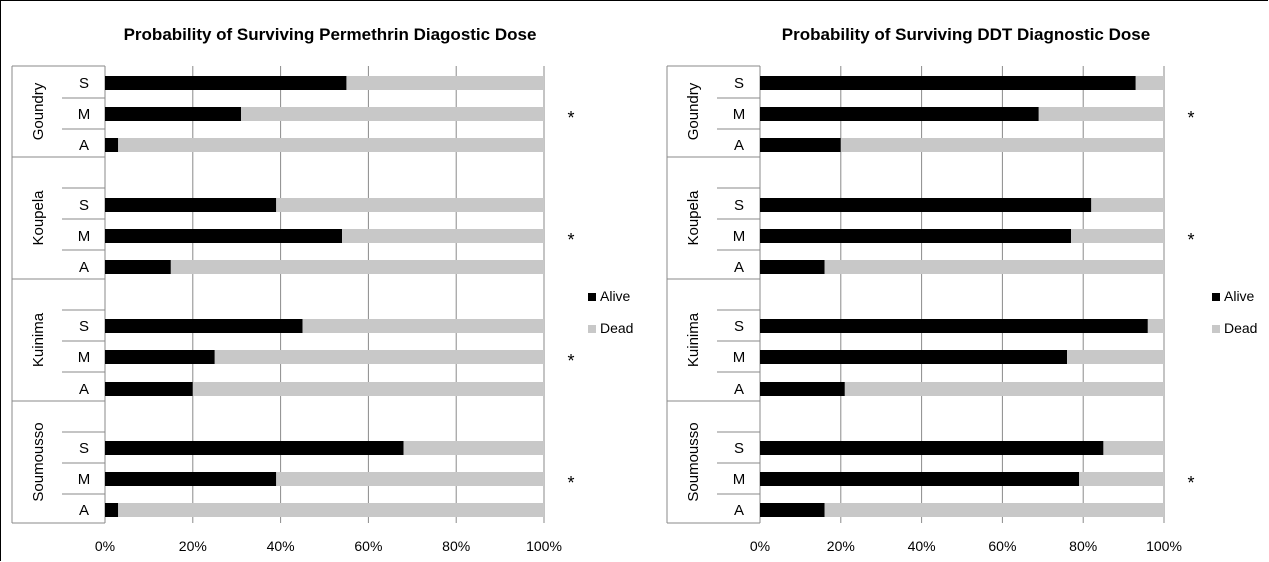 The image size is (1269, 562). What do you see at coordinates (693, 218) in the screenshot?
I see `group-label: Koupela` at bounding box center [693, 218].